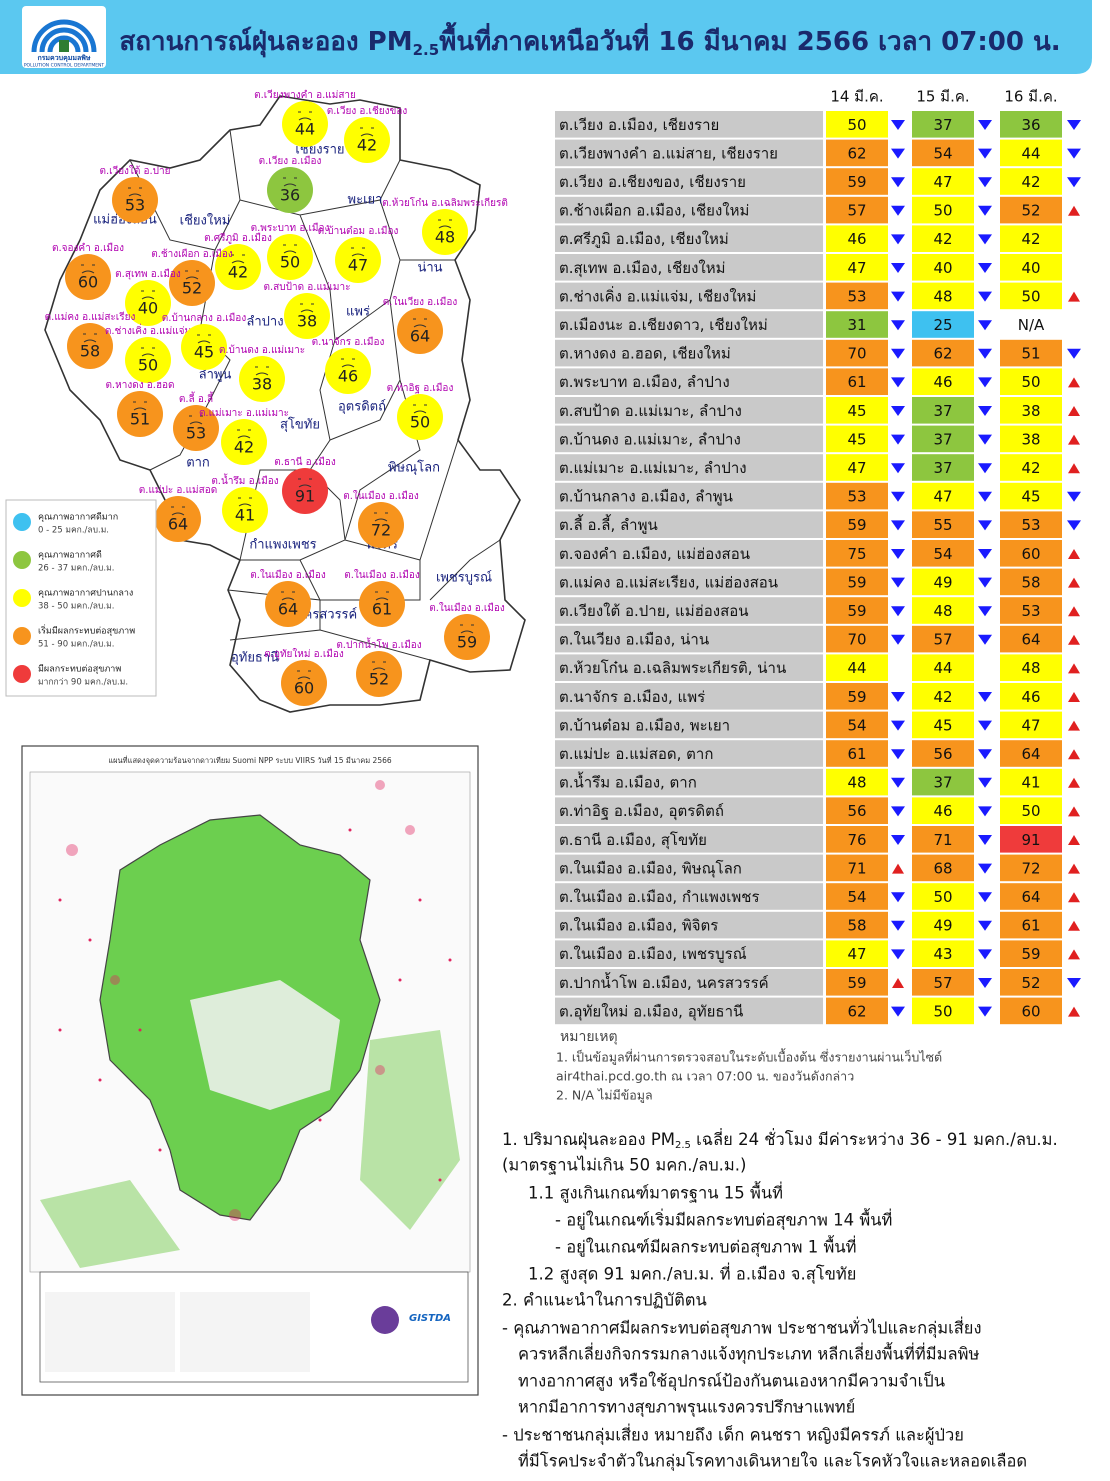  What do you see at coordinates (942, 468) in the screenshot?
I see `value-text: 37` at bounding box center [942, 468].